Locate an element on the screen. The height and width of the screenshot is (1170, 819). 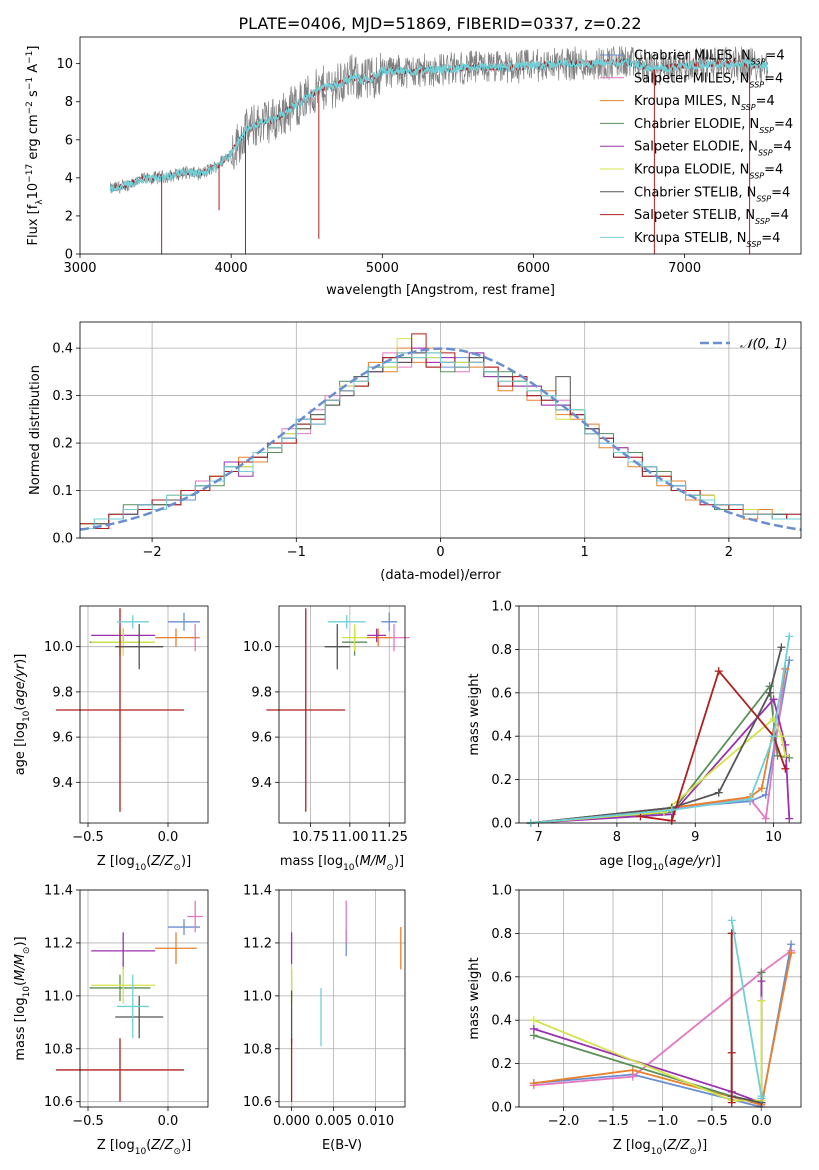
legend-entry: Chabrier MILES, NSSP=4 is located at coordinates (709, 58).